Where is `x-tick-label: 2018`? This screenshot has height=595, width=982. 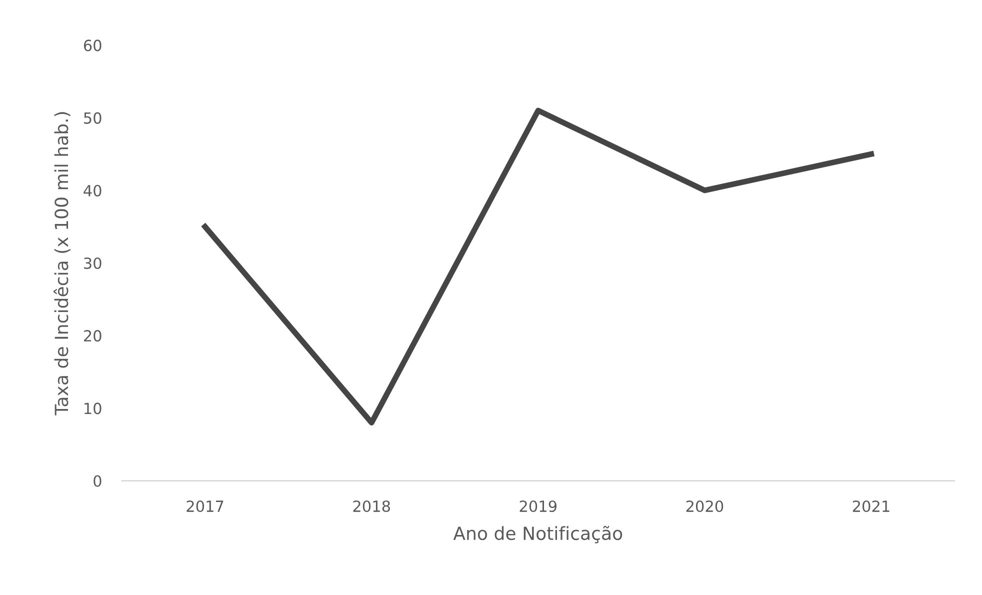 x-tick-label: 2018 is located at coordinates (371, 506).